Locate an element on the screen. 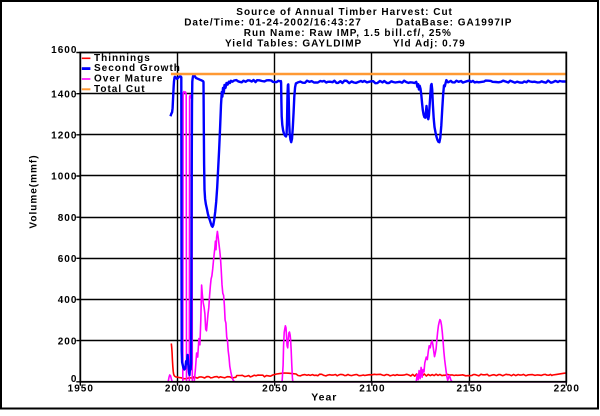 Image resolution: width=600 pixels, height=416 pixels. svg-text: Yield Tables: GAYLDIMP is located at coordinates (293, 43).